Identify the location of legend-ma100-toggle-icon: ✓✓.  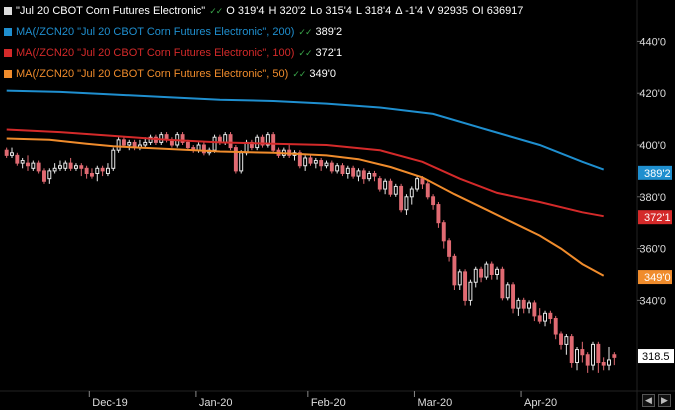
(305, 53).